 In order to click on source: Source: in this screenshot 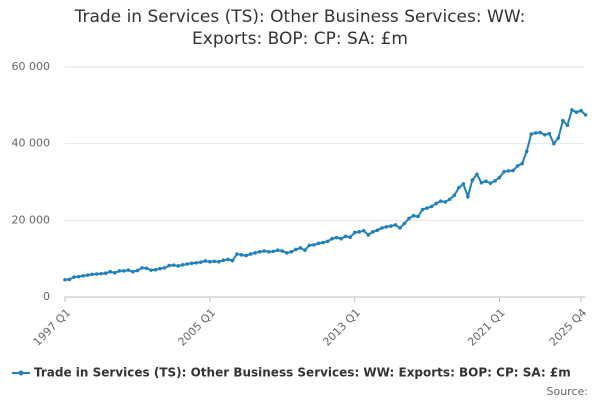, I will do `click(568, 391)`.